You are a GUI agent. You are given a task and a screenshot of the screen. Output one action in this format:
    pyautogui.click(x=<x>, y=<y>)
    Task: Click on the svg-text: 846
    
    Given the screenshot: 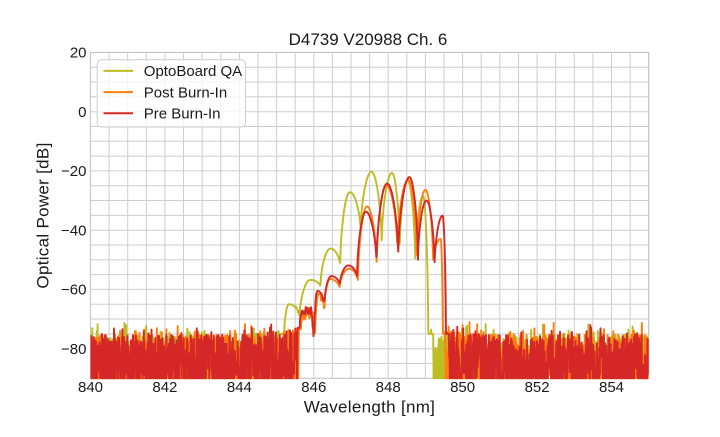 What is the action you would take?
    pyautogui.click(x=313, y=387)
    